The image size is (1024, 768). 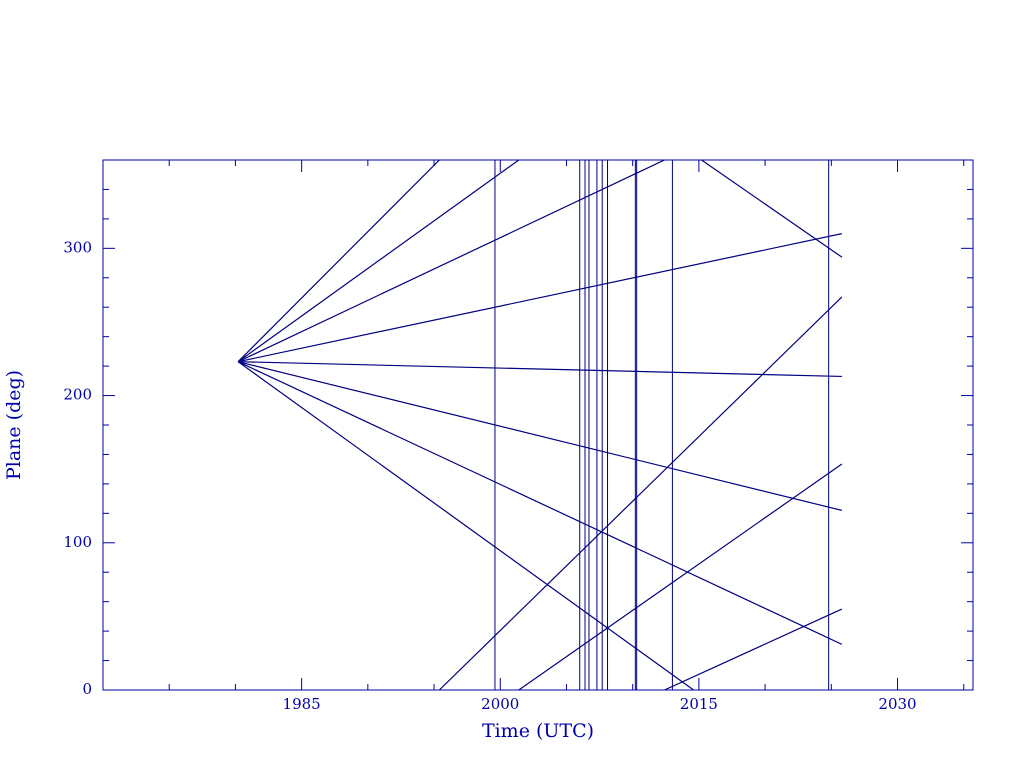 What do you see at coordinates (699, 704) in the screenshot?
I see `x-tick-label: 2015` at bounding box center [699, 704].